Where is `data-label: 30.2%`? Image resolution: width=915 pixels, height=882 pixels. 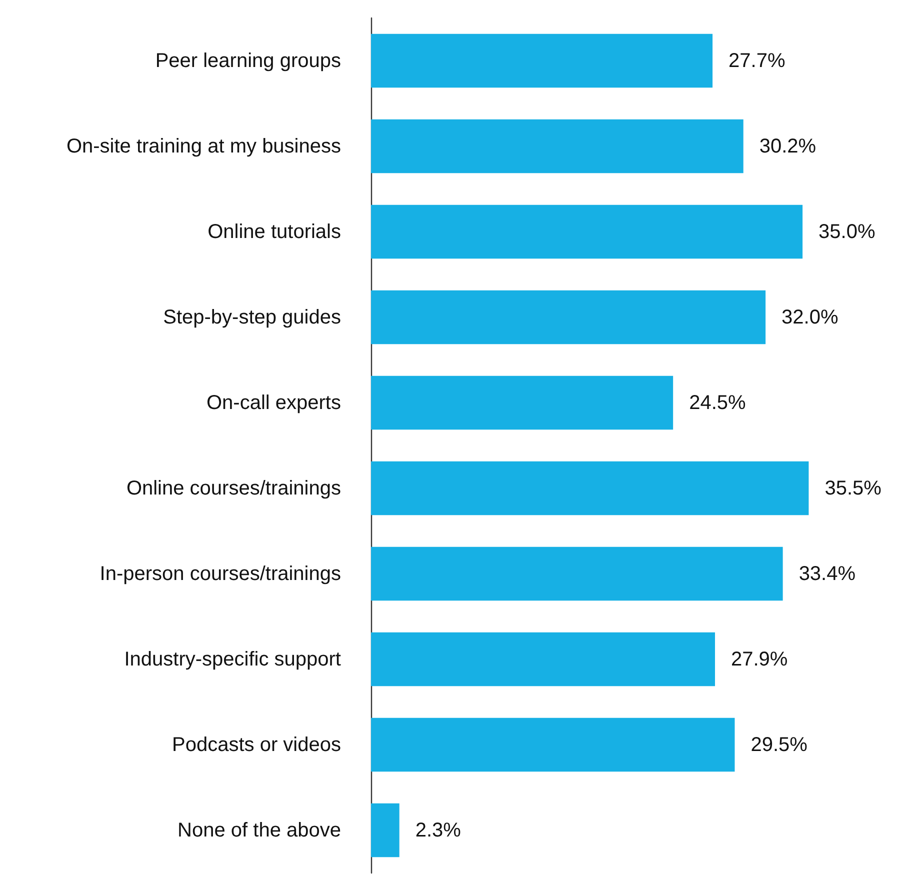 data-label: 30.2% is located at coordinates (787, 146).